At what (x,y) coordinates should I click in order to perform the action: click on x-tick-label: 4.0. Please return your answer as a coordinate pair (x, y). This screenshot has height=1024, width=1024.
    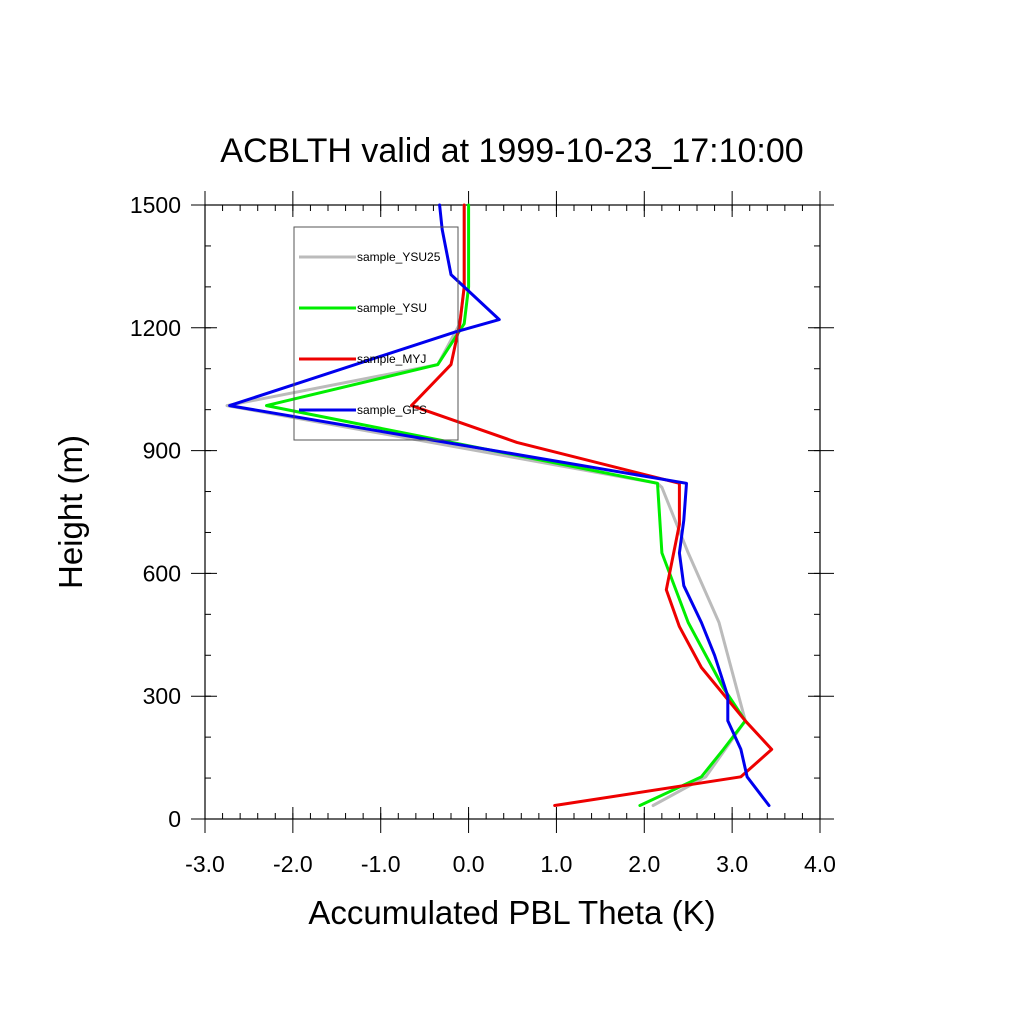
    Looking at the image, I should click on (820, 864).